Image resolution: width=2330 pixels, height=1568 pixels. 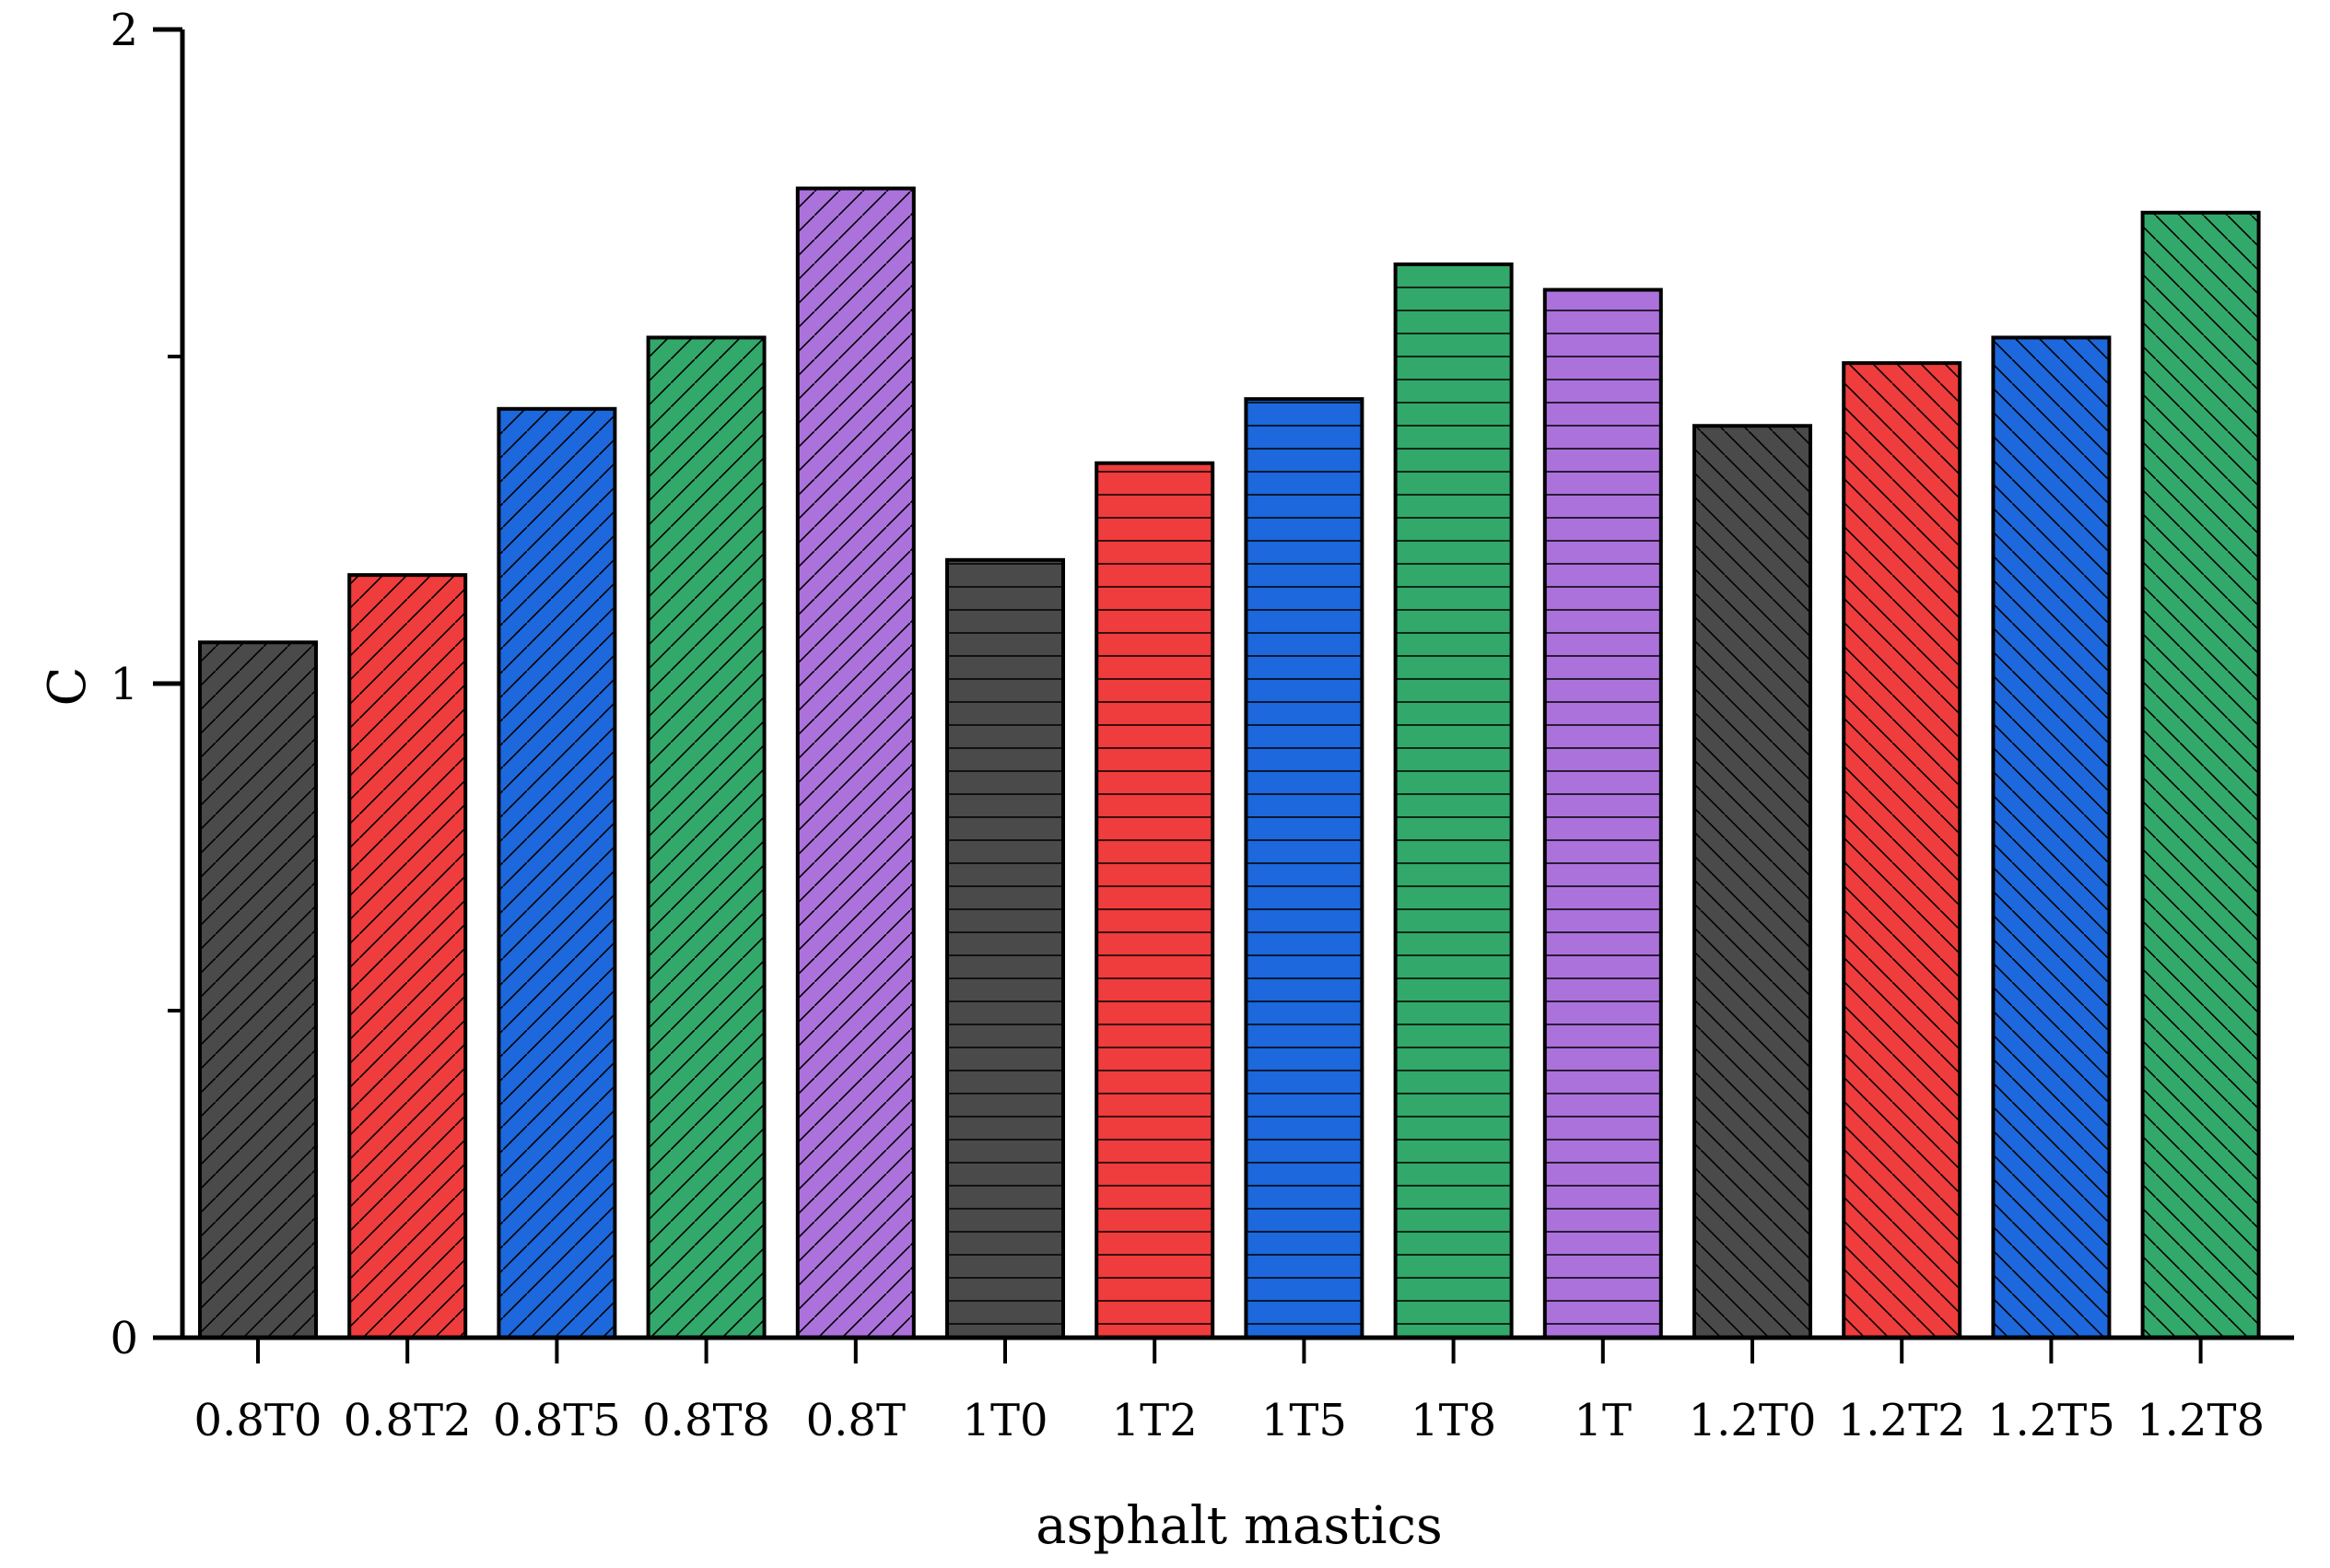 I want to click on x-tick-label: 0.8T0, so click(x=258, y=1420).